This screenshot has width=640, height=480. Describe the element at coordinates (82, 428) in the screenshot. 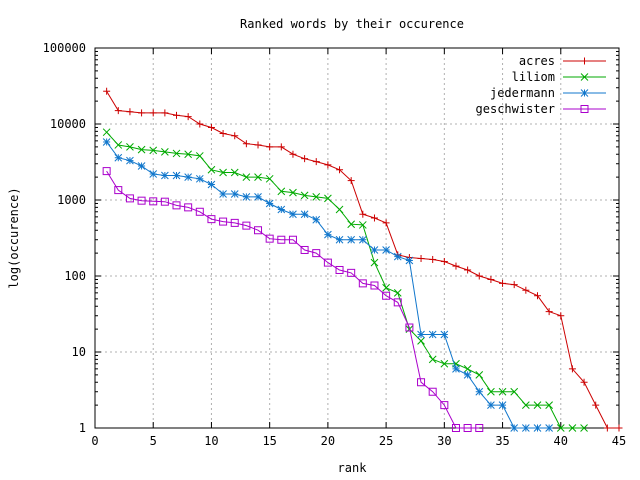

I see `y-tick-label: 1` at that location.